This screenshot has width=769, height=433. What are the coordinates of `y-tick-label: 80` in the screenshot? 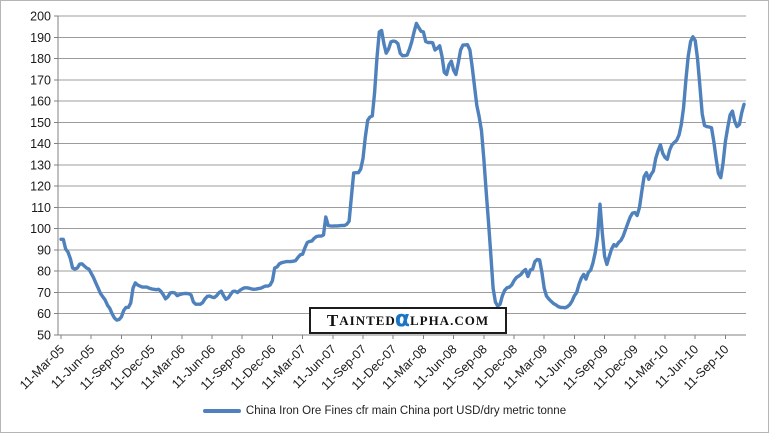 It's located at (44, 272).